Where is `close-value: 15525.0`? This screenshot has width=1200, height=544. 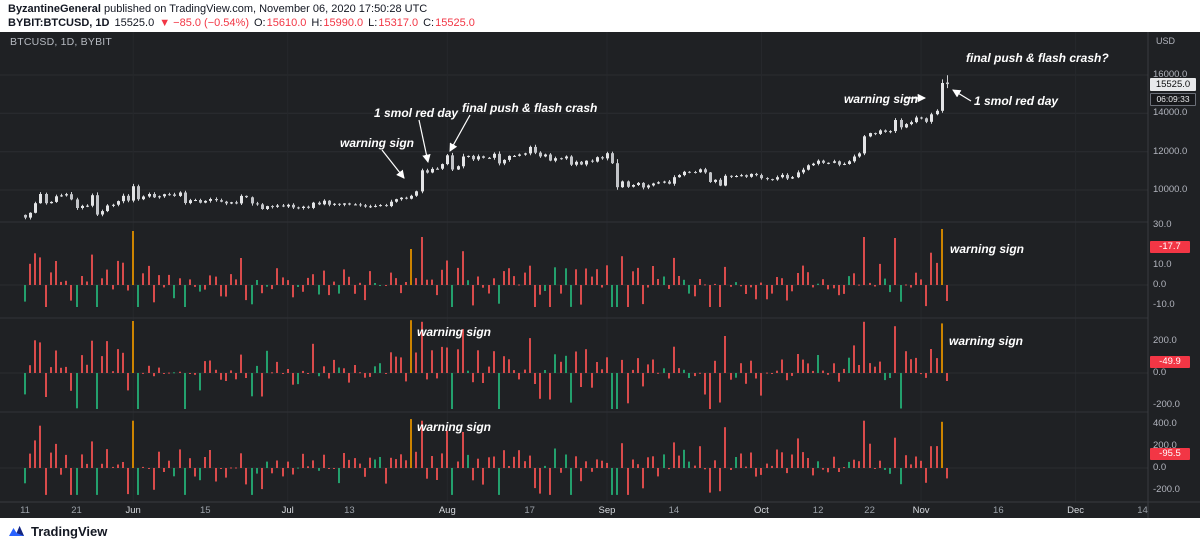
close-value: 15525.0 is located at coordinates (455, 23).